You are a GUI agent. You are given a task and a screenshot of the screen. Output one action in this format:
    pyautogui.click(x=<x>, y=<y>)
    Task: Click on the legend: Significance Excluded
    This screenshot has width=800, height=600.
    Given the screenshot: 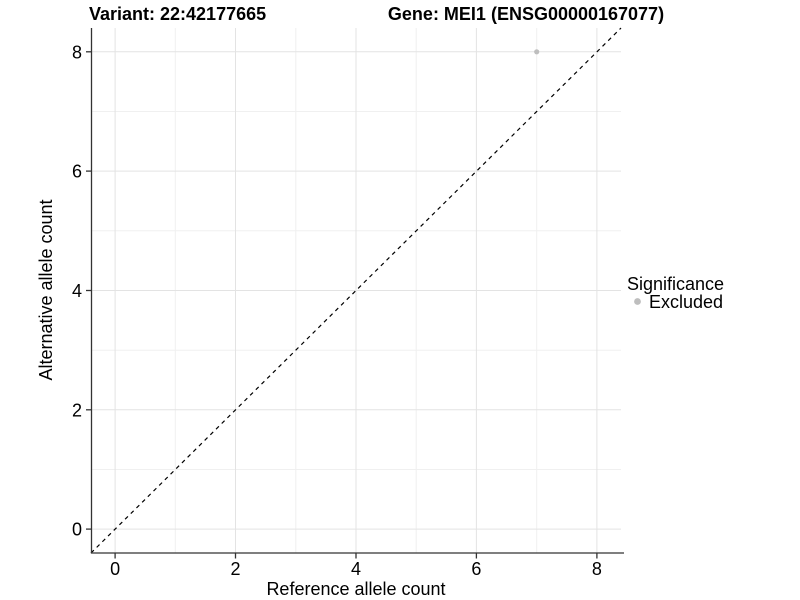 What is the action you would take?
    pyautogui.click(x=675, y=293)
    